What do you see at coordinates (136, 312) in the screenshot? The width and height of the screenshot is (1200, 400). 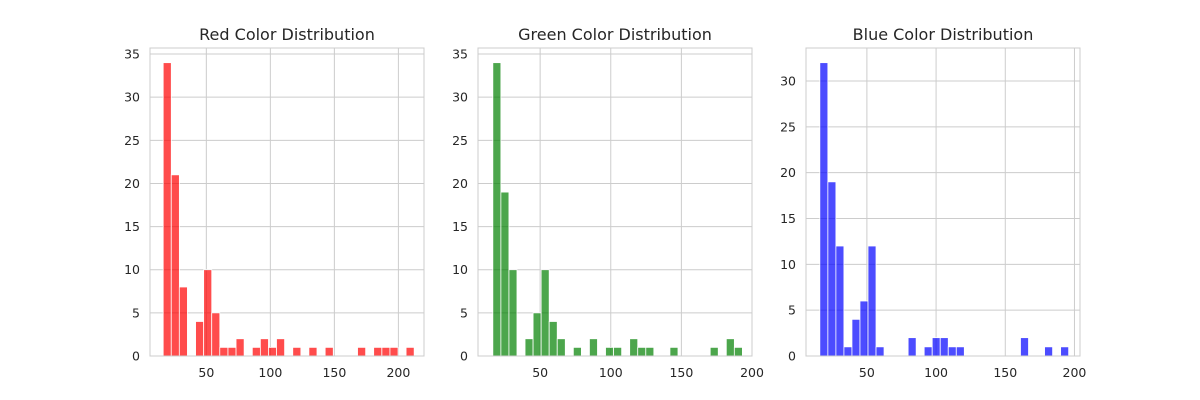 I see `red-ytick-label: 5` at bounding box center [136, 312].